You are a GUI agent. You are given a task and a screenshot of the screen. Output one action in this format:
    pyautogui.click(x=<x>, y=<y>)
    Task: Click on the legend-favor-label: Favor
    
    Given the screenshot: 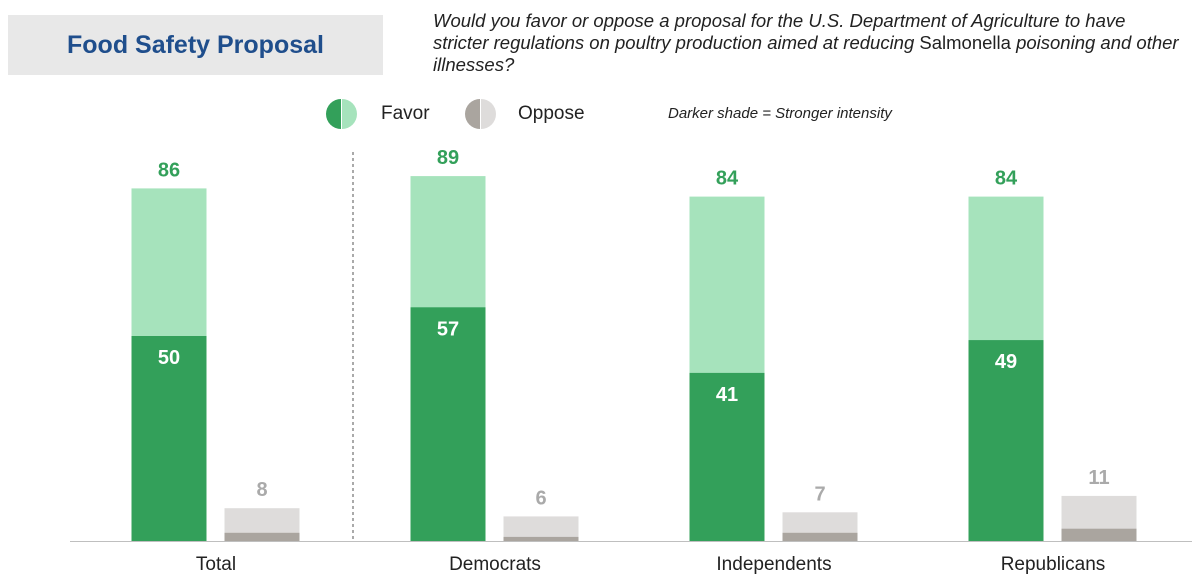 What is the action you would take?
    pyautogui.click(x=405, y=113)
    